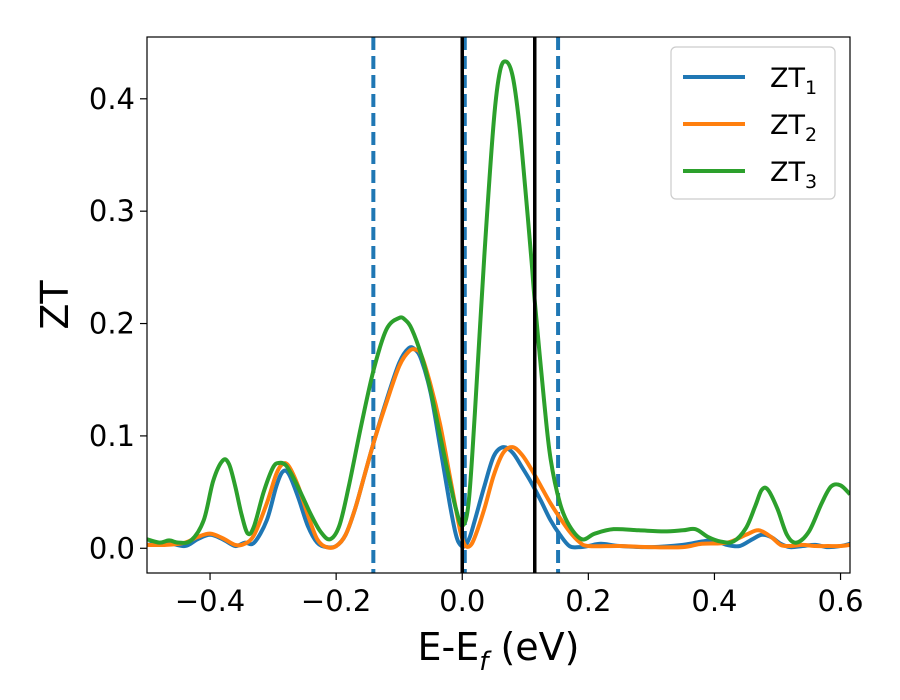 This screenshot has width=900, height=700. I want to click on x-axis-label-main: E-E, so click(449, 647).